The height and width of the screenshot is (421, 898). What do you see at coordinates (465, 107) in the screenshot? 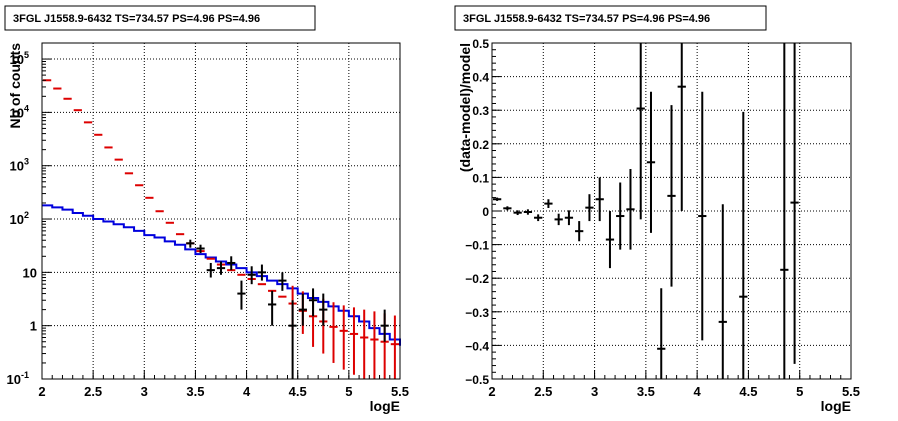
I see `right-y-axis-title: (data-model)/model` at bounding box center [465, 107].